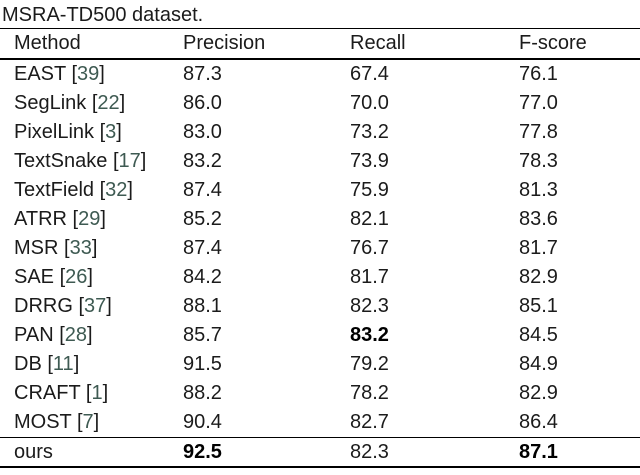 The image size is (640, 475). Describe the element at coordinates (369, 335) in the screenshot. I see `recall-cell: 83.2` at that location.